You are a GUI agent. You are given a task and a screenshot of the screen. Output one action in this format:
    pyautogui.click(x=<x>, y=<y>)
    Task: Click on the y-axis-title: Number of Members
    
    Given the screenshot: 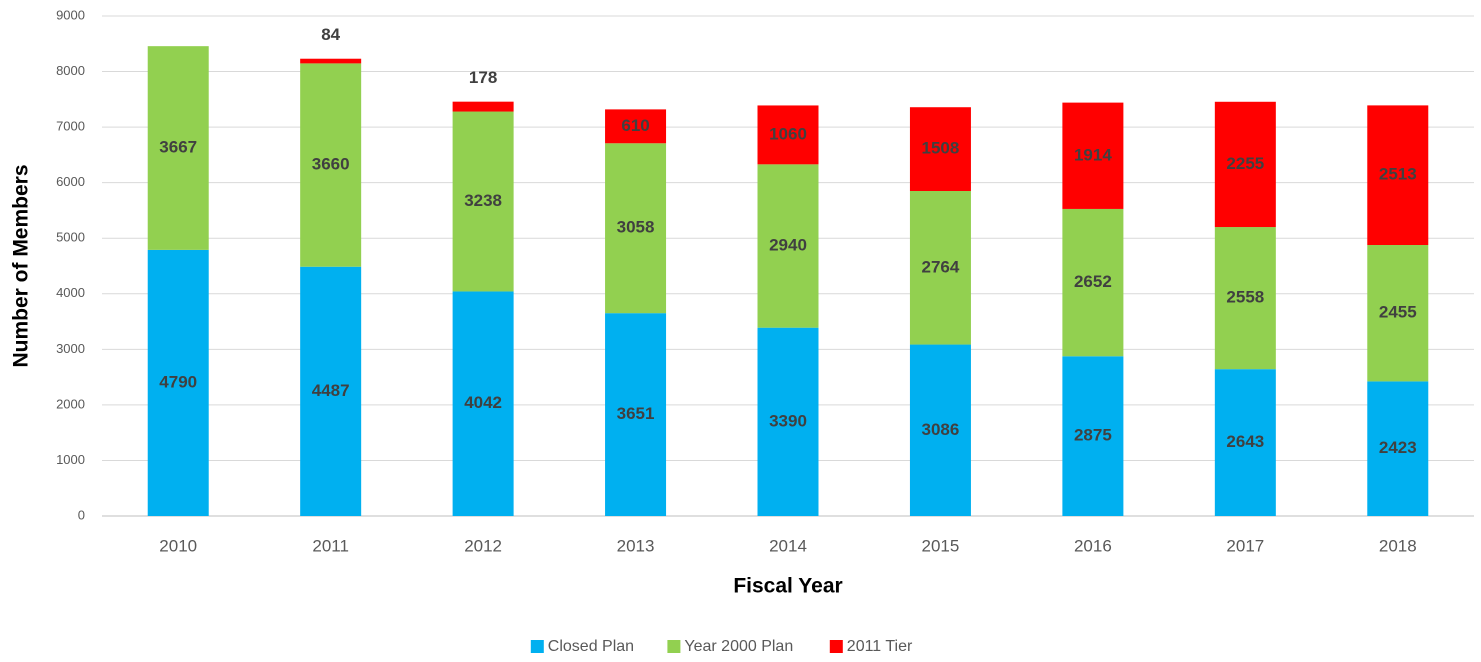 What is the action you would take?
    pyautogui.click(x=21, y=265)
    